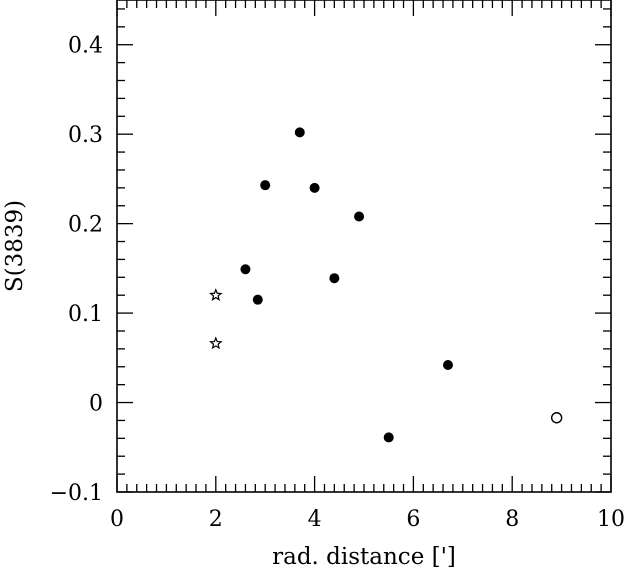  Describe the element at coordinates (512, 519) in the screenshot. I see `x-tick-label: 8` at that location.